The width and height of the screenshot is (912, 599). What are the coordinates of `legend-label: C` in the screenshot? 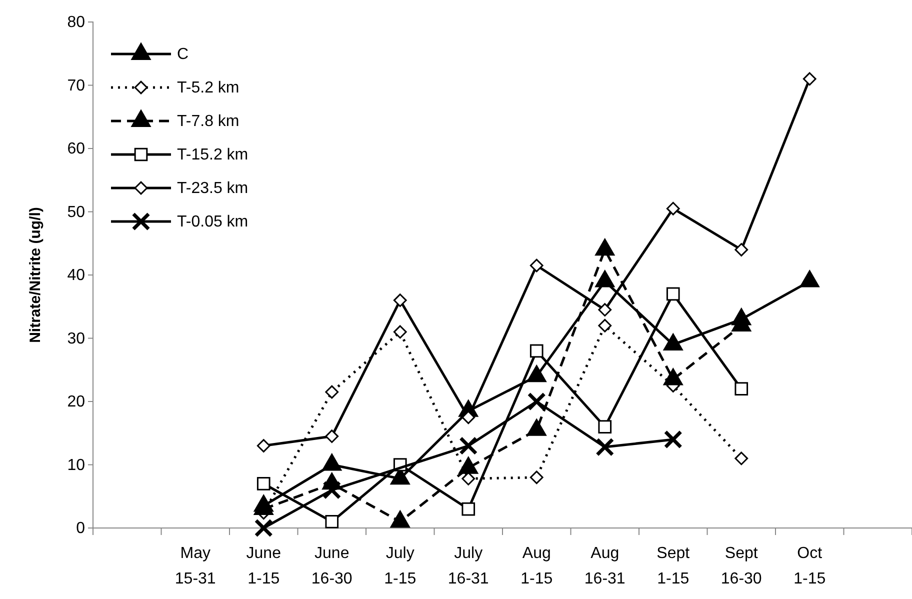 It's located at (183, 54).